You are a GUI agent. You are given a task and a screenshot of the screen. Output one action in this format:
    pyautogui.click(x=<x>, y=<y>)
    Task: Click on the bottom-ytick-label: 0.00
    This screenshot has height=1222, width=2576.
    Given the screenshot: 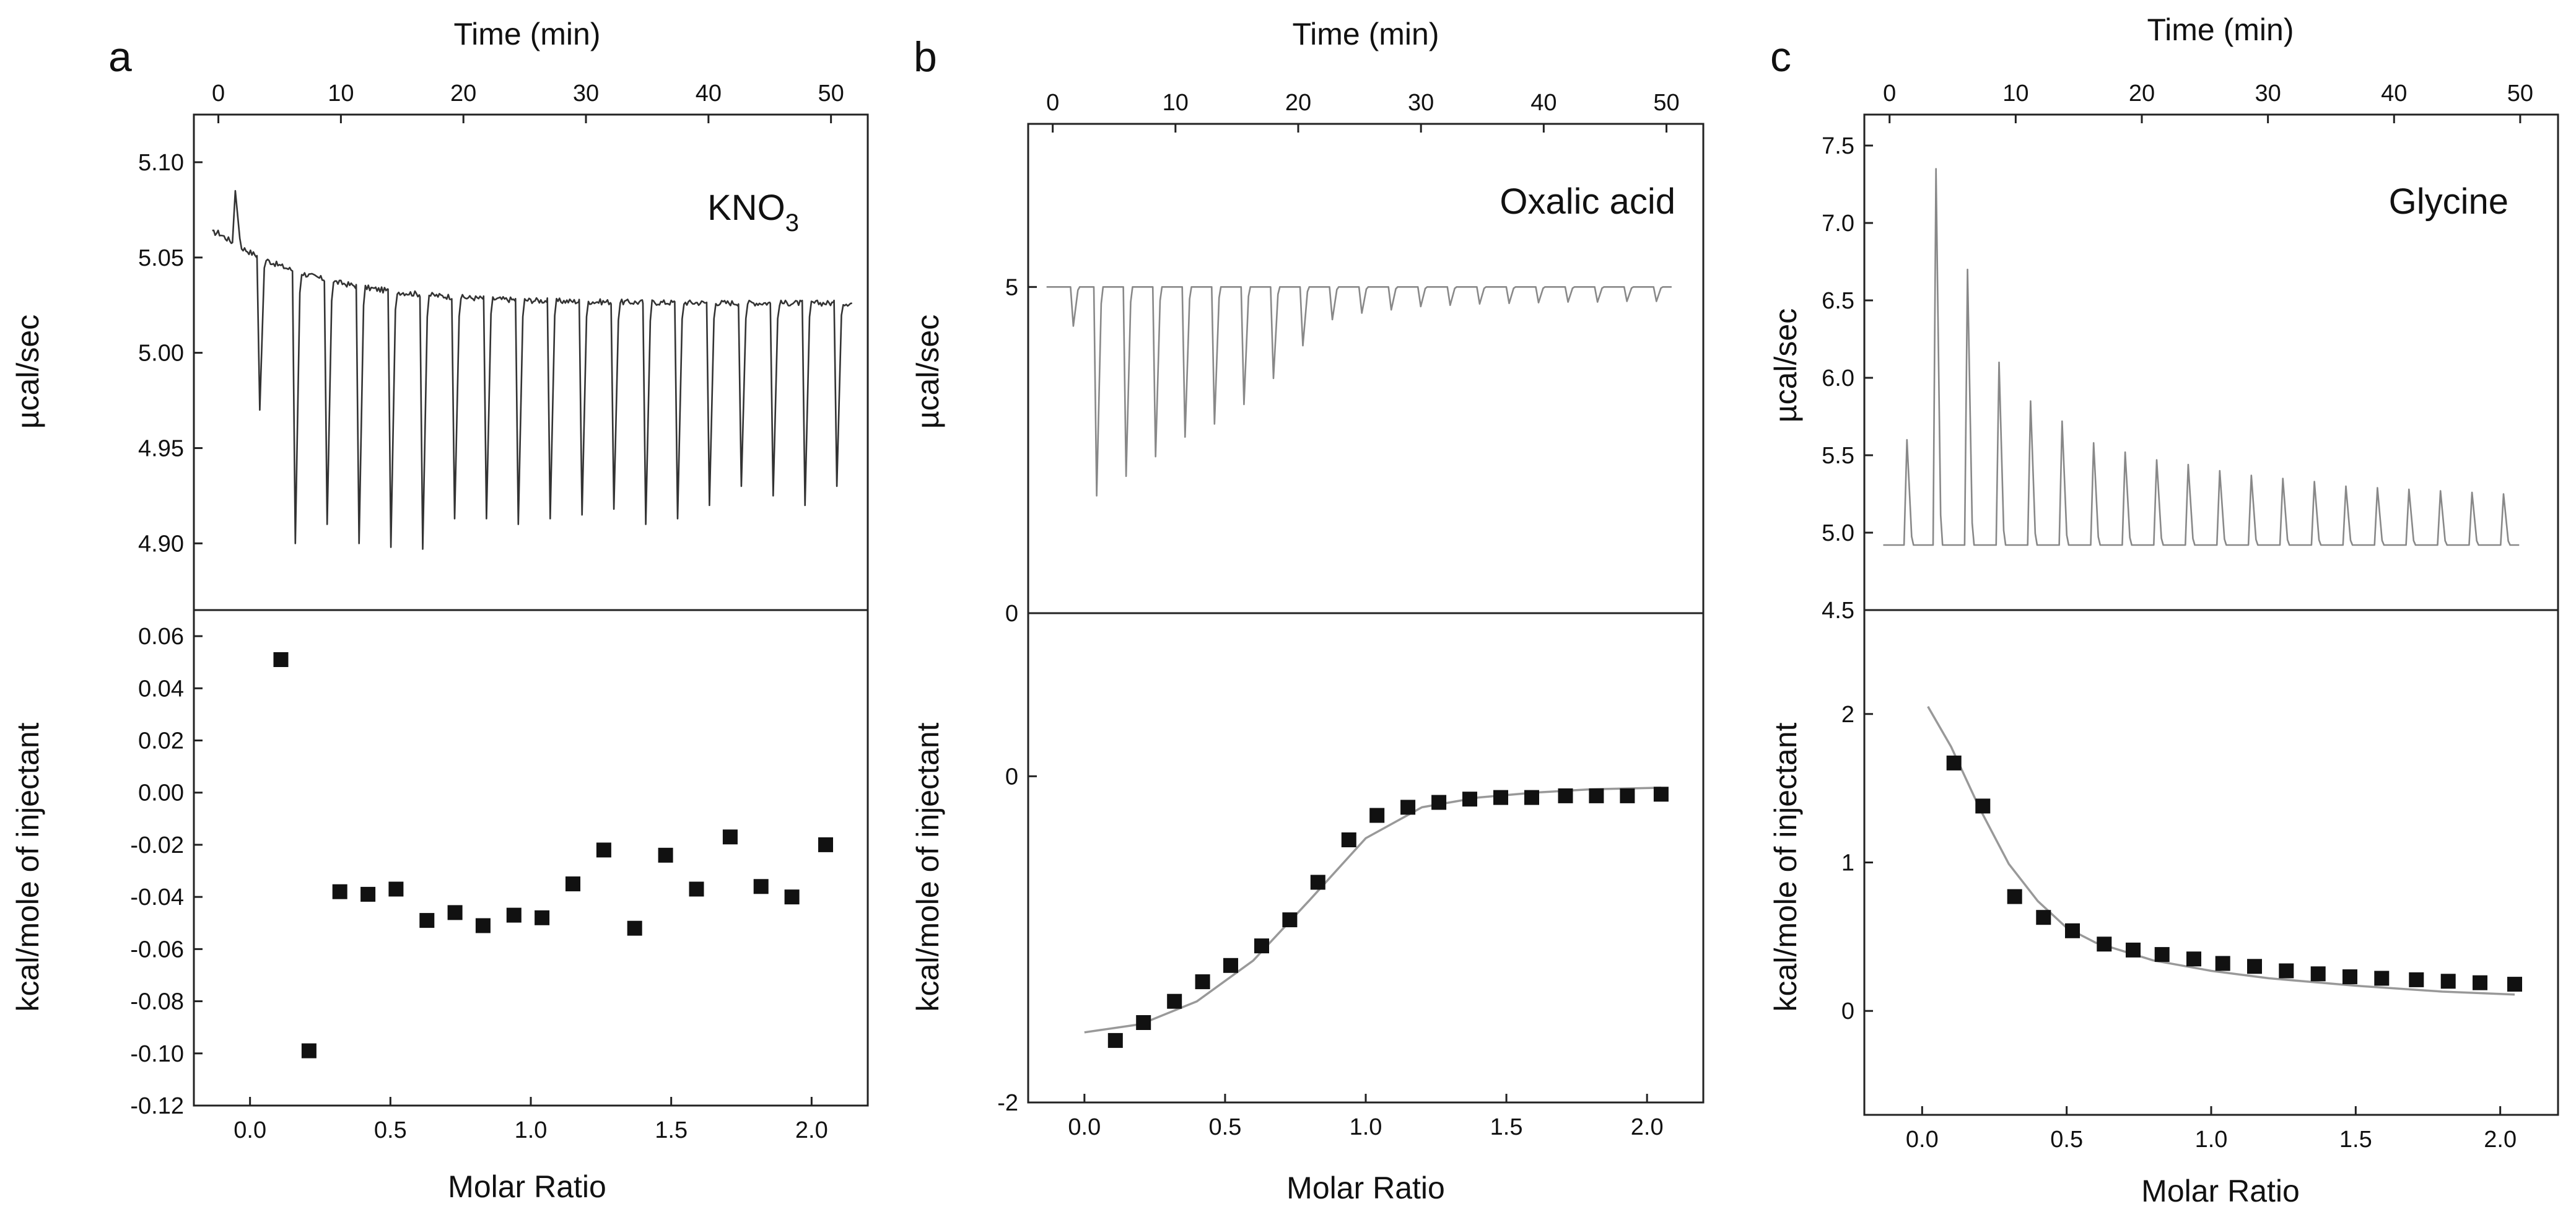 What is the action you would take?
    pyautogui.click(x=161, y=793)
    